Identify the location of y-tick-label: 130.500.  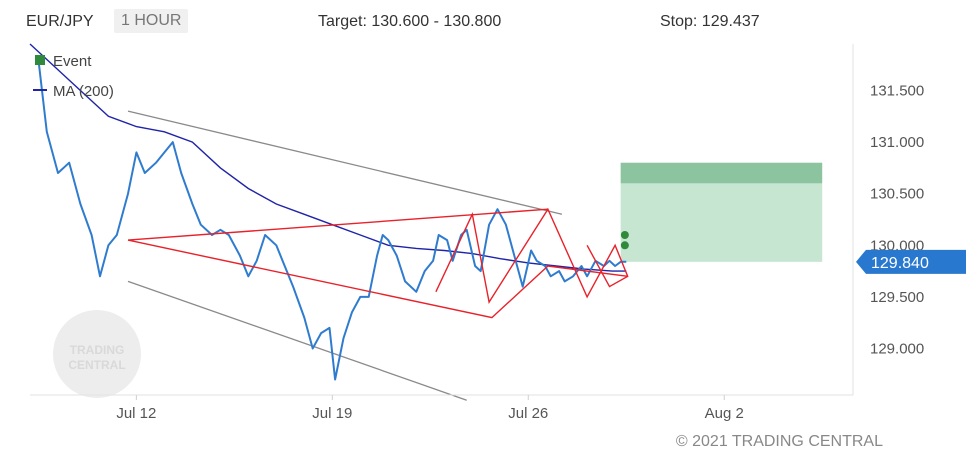
(897, 194).